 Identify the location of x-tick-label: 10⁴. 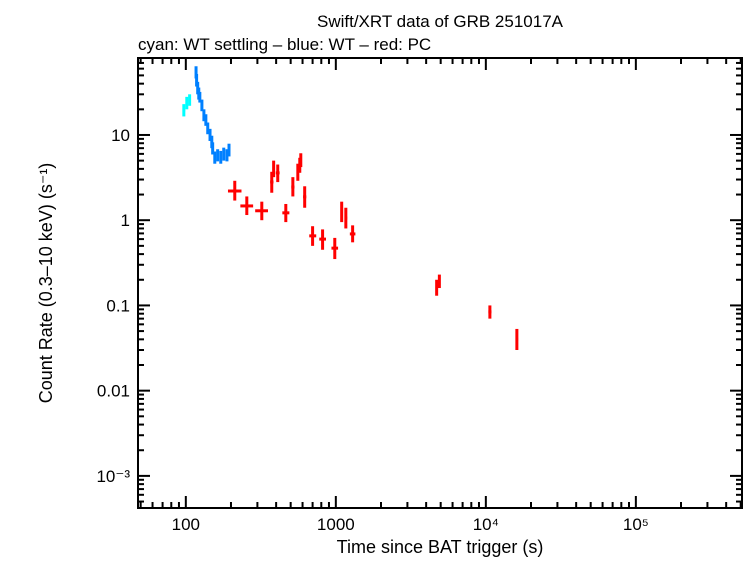
(486, 524).